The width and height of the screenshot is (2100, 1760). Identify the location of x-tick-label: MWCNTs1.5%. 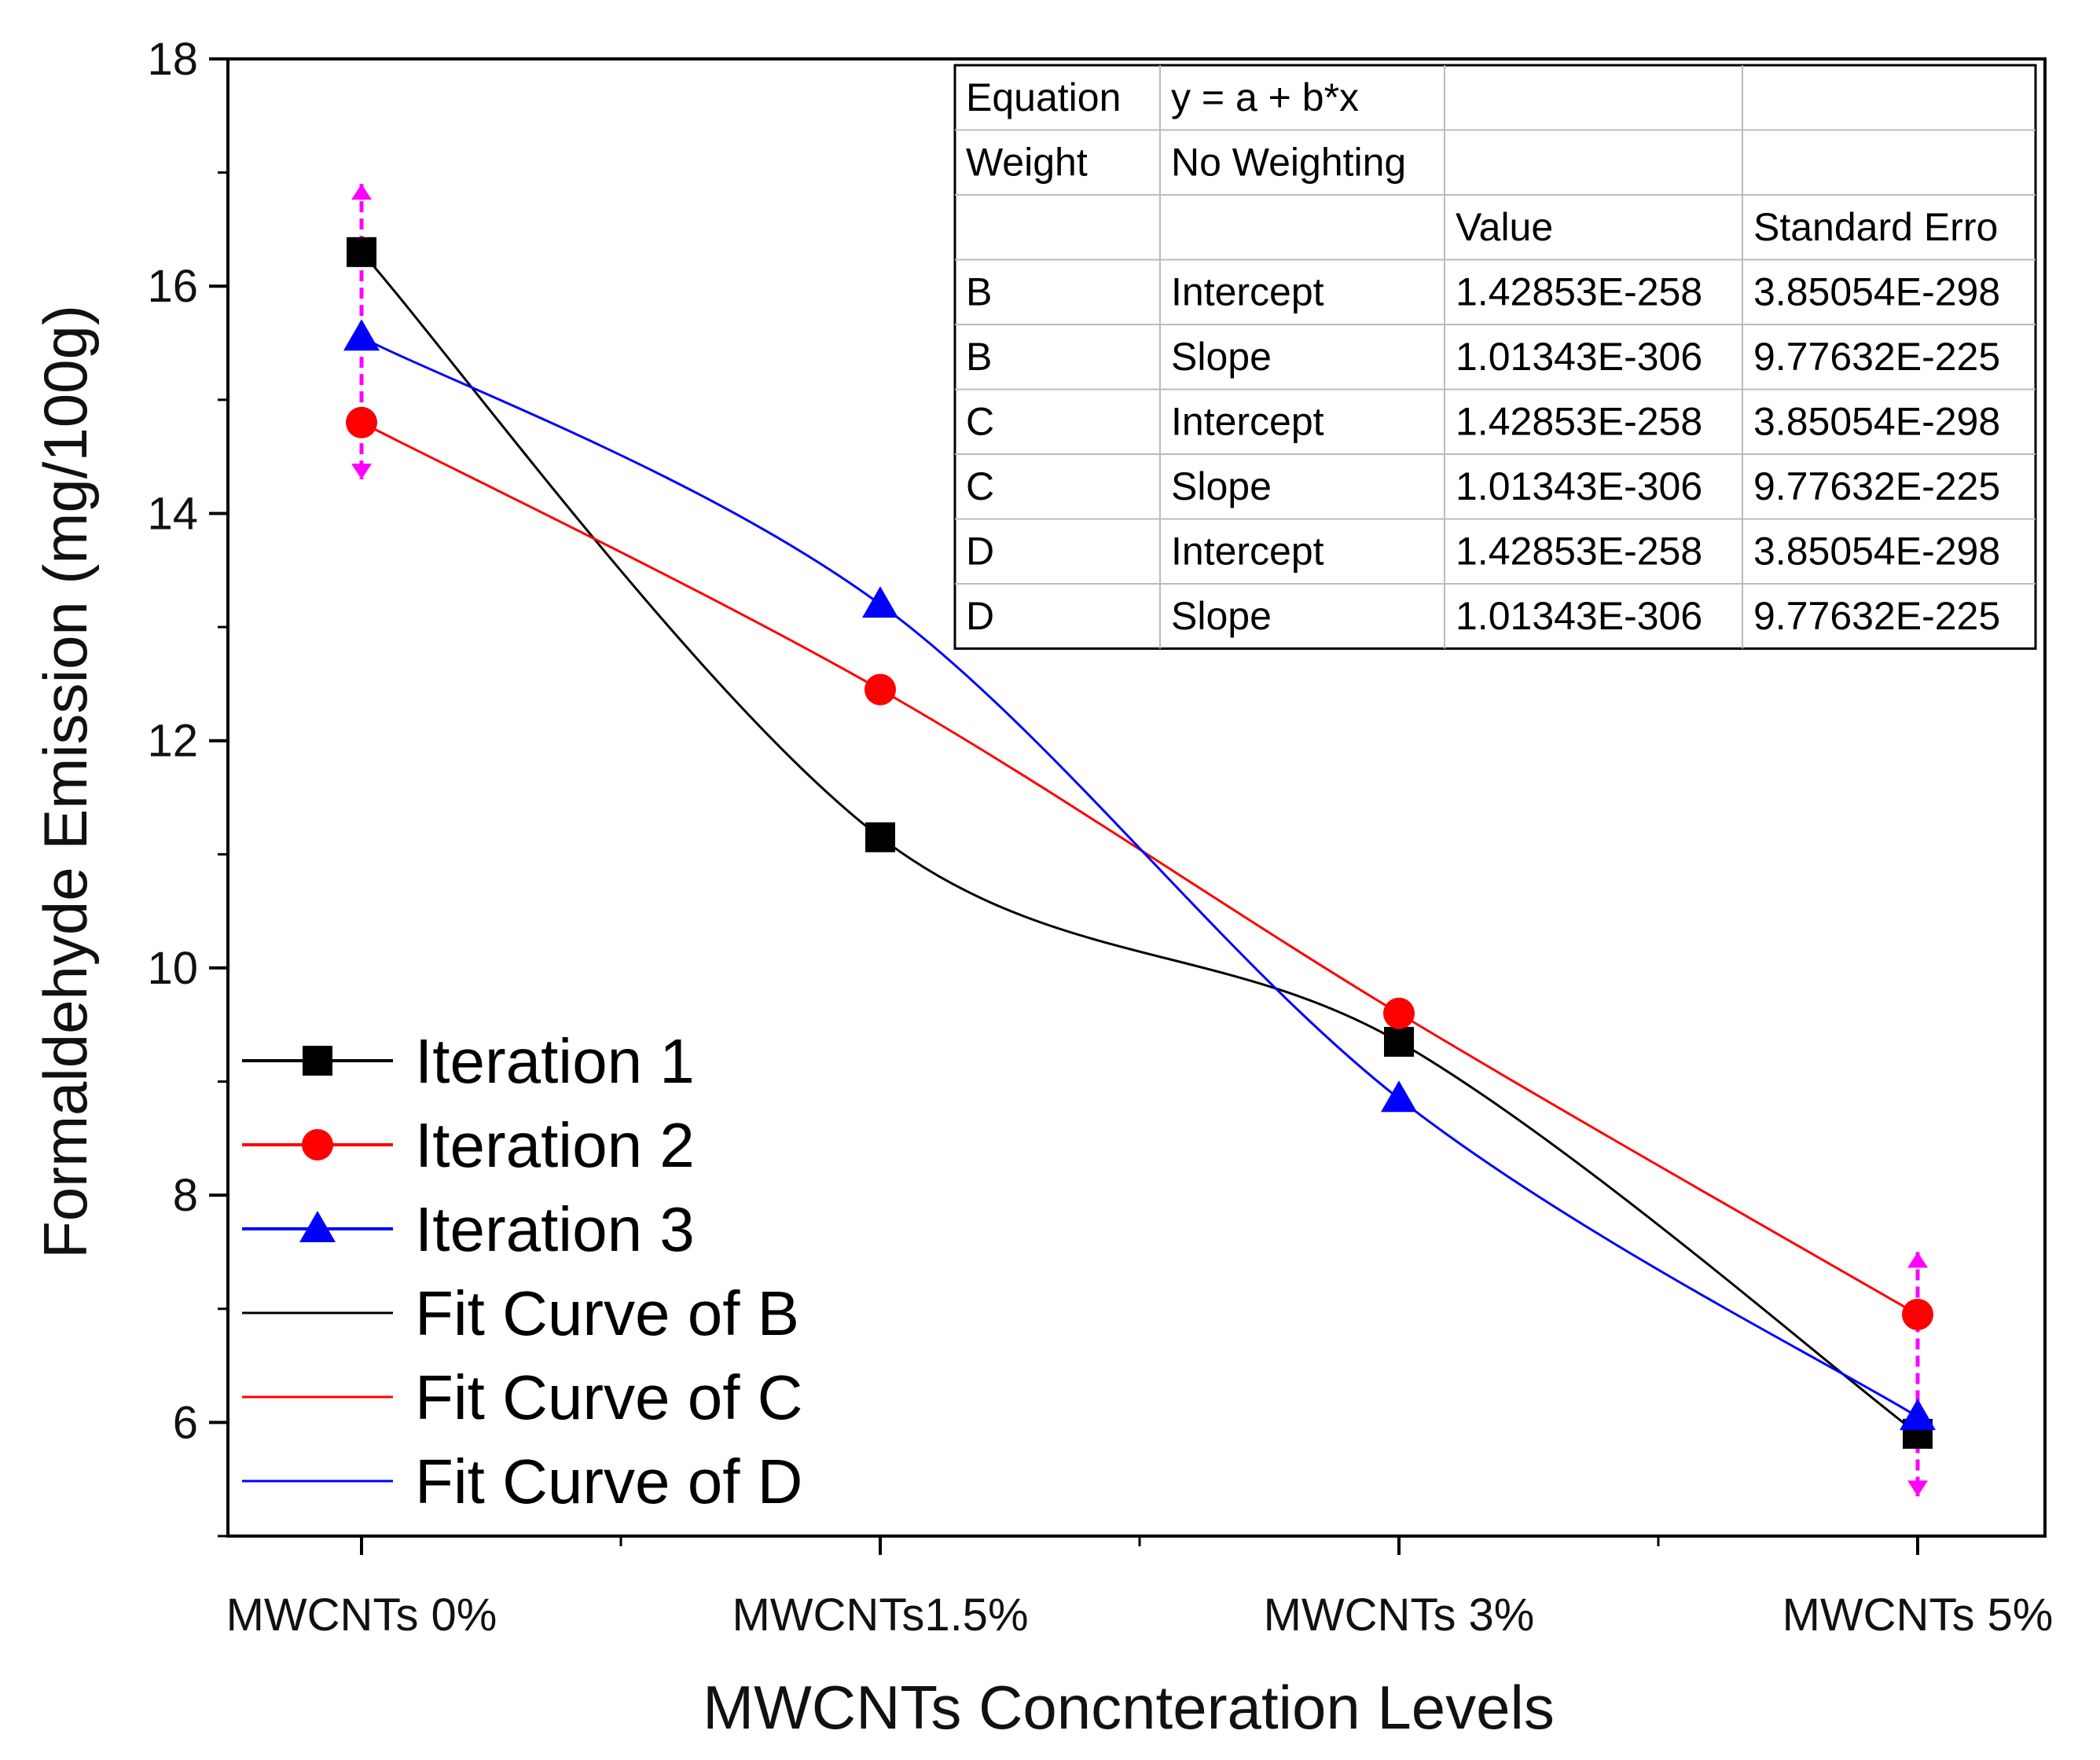
(880, 1615).